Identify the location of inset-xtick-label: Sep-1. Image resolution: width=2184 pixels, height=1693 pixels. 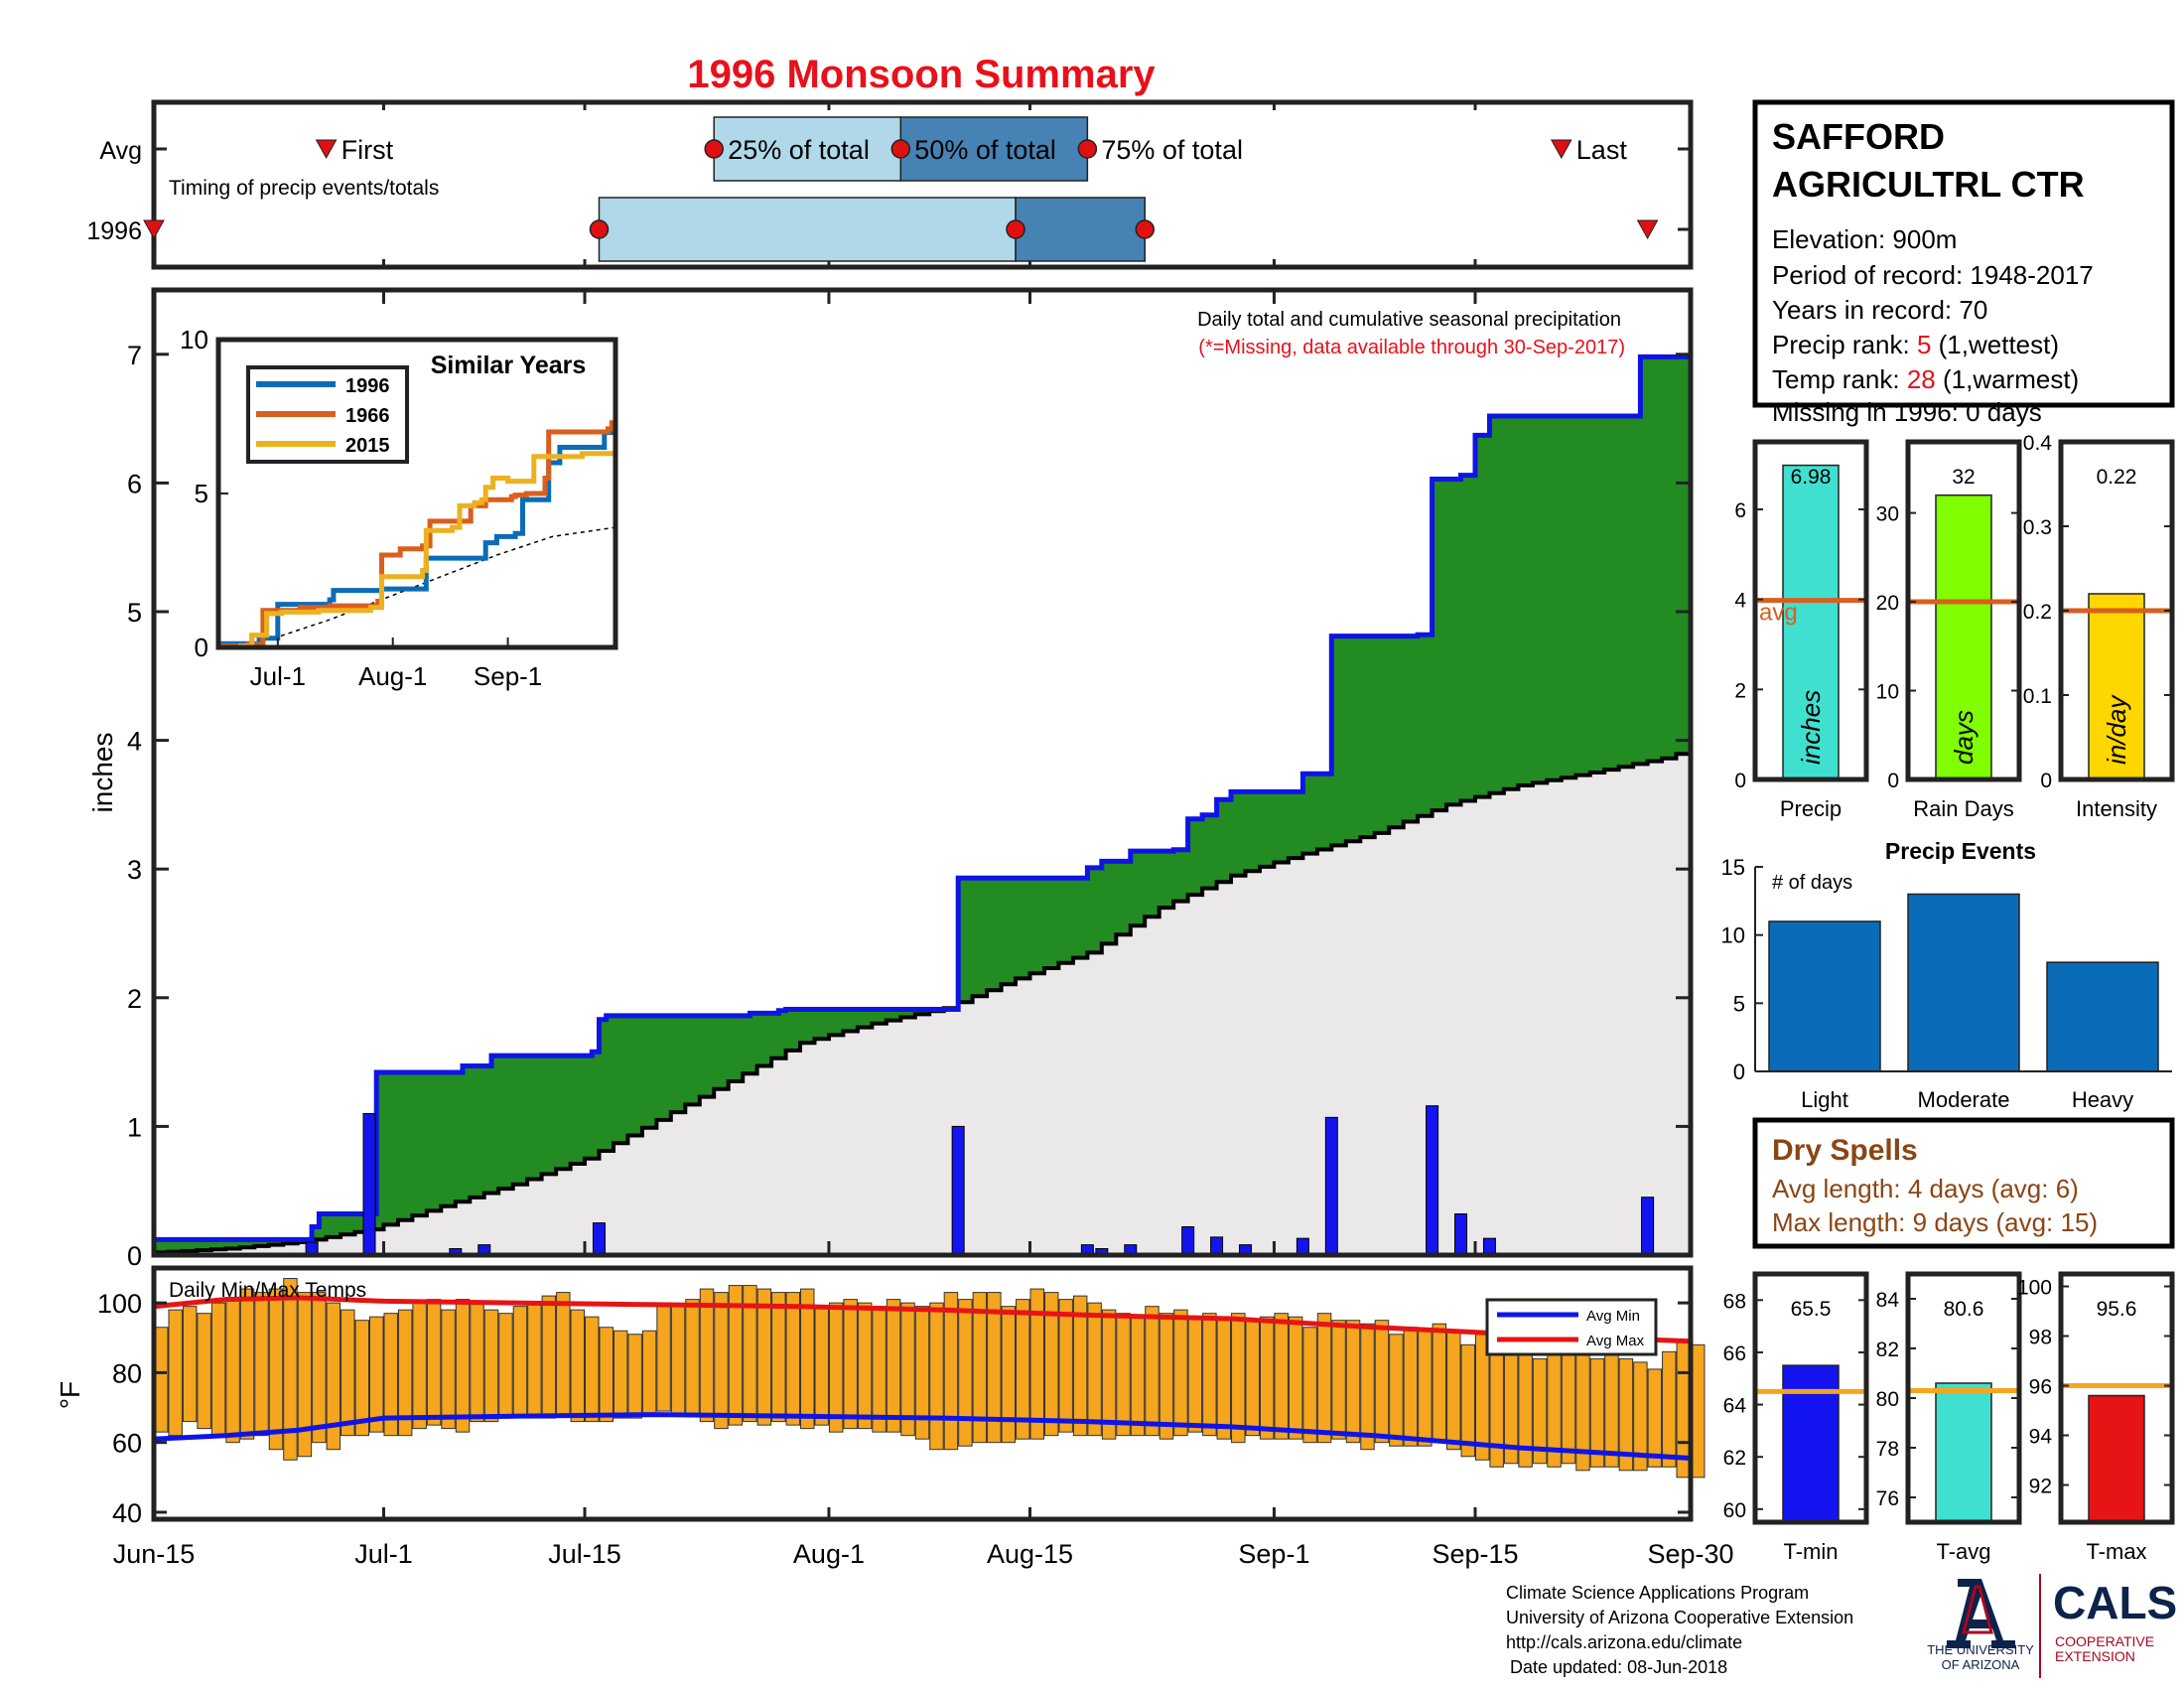
(508, 676).